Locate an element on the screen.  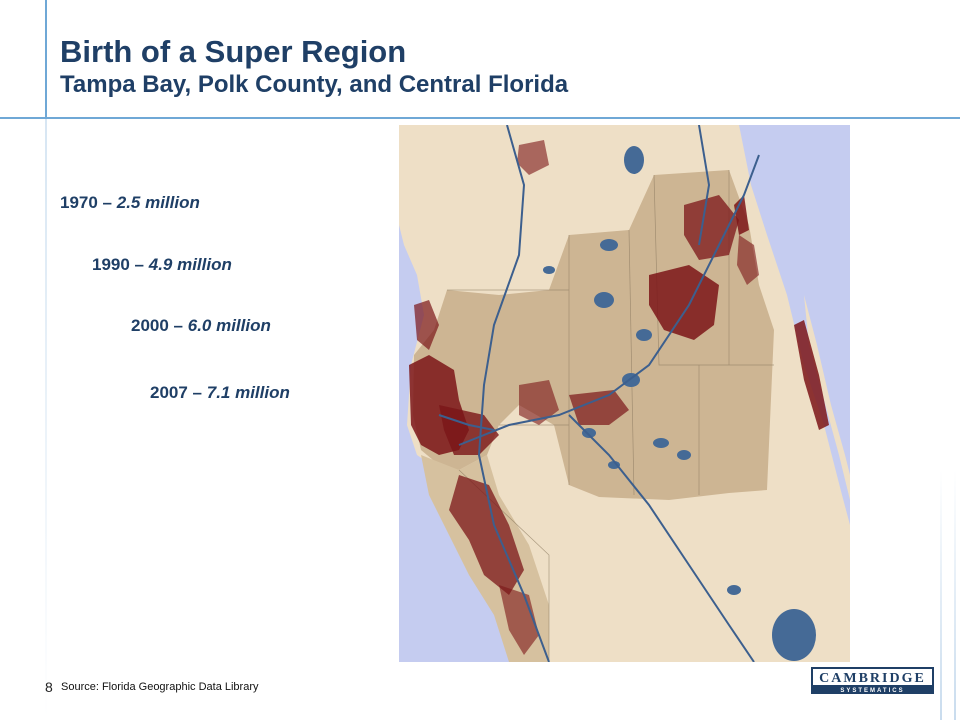
population-1990: 1990 – 4.9 million is located at coordinates (162, 265).